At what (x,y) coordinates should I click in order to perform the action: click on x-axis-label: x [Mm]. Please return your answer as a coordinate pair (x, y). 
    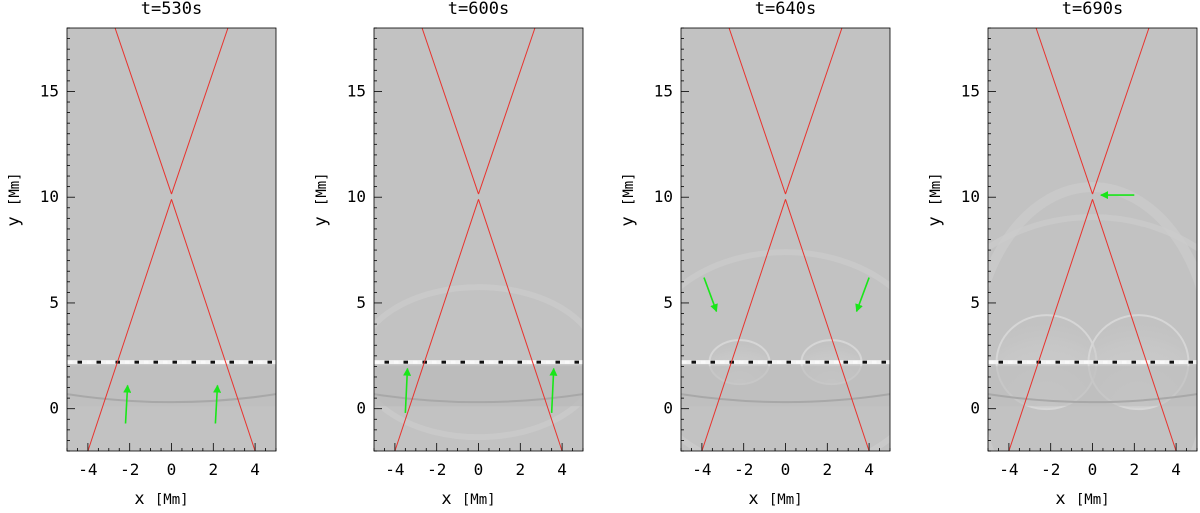
    Looking at the image, I should click on (1082, 499).